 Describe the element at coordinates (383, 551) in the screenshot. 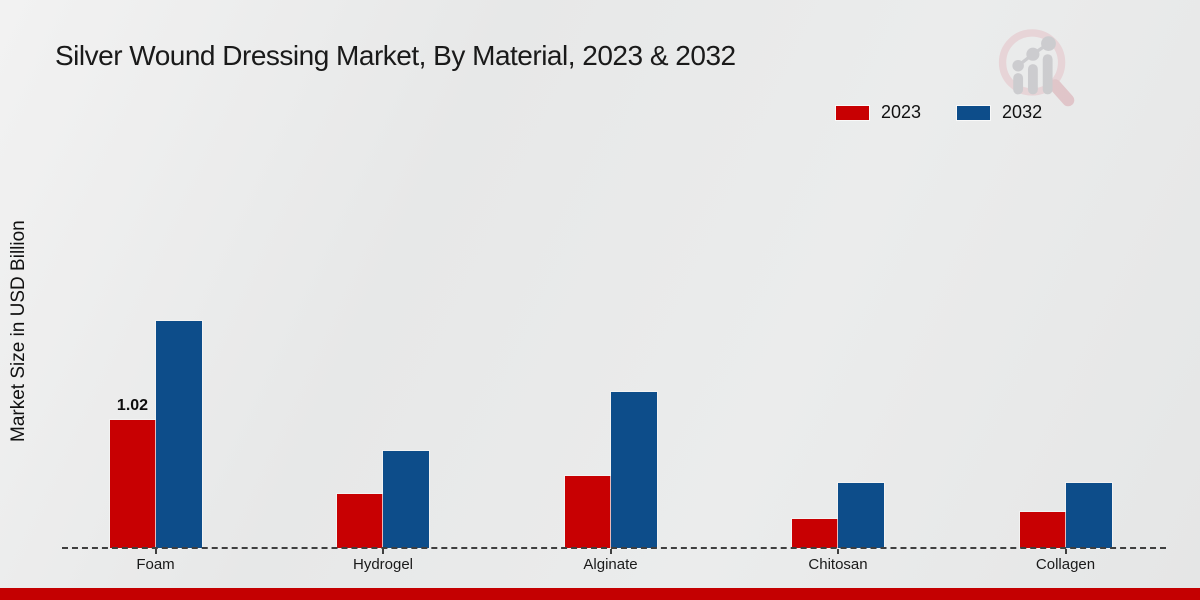

I see `x-tick-hydrogel` at that location.